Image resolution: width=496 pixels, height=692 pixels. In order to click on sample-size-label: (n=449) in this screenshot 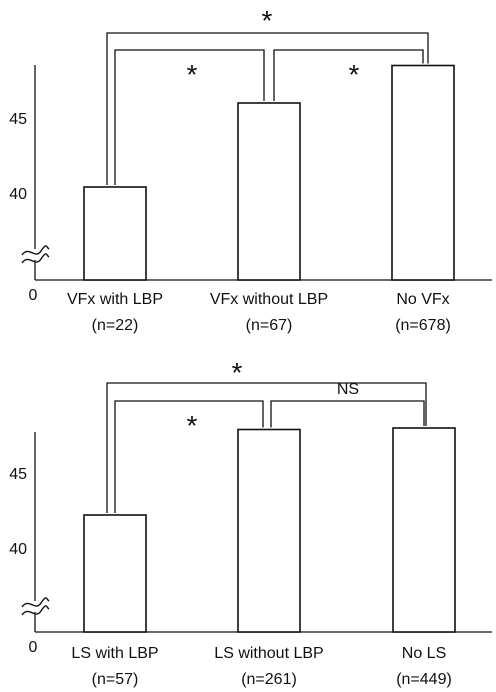, I will do `click(424, 679)`.